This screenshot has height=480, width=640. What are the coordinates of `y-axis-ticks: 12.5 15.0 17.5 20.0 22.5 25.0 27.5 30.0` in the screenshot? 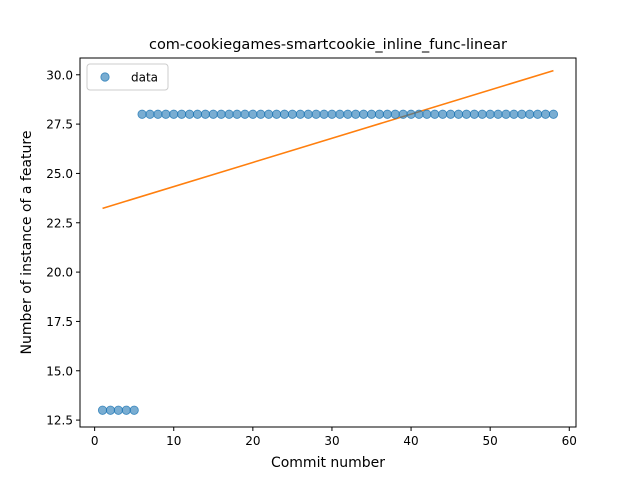 It's located at (63, 248).